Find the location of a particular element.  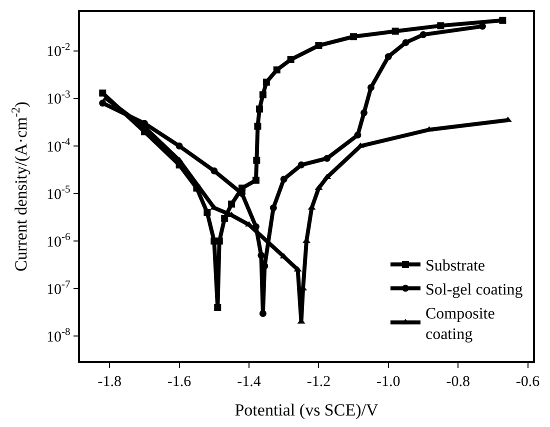

y-tick-label: 10$^{-2}$ is located at coordinates (58, 51).